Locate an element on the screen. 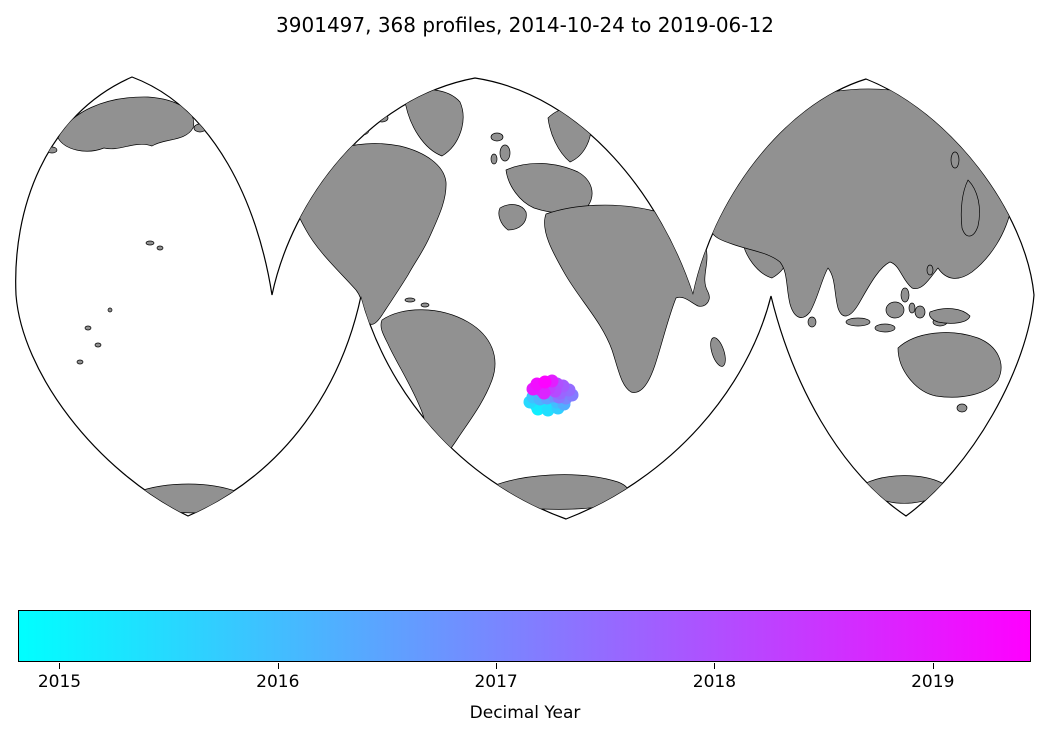  colorbar-label: Decimal Year is located at coordinates (525, 713).